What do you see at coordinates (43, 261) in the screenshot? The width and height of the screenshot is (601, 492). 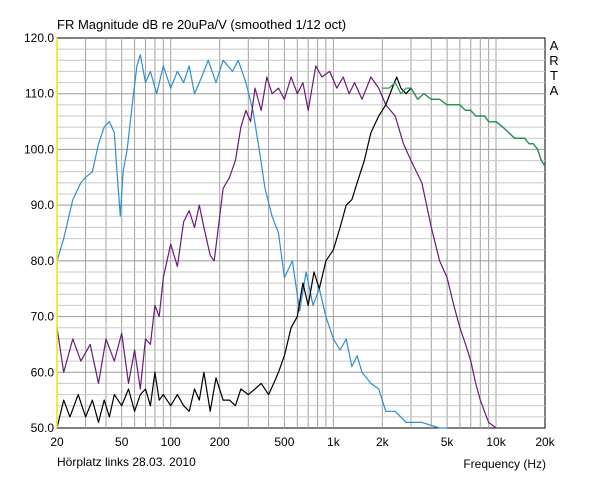 I see `y-tick-label: 80.0` at bounding box center [43, 261].